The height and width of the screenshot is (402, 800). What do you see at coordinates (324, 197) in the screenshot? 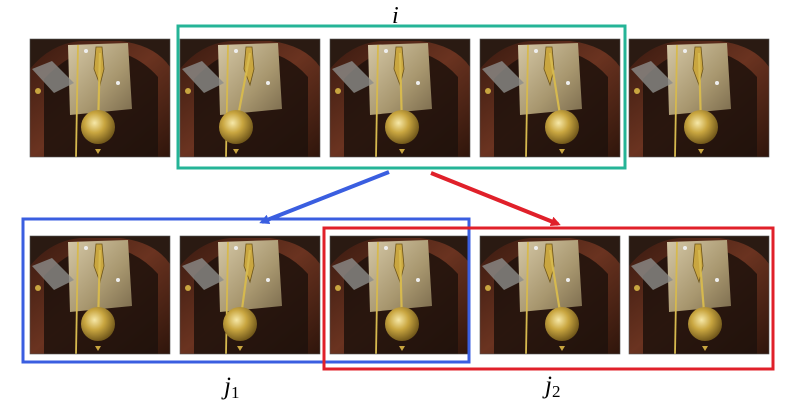
I see `arrow-to-left` at bounding box center [324, 197].